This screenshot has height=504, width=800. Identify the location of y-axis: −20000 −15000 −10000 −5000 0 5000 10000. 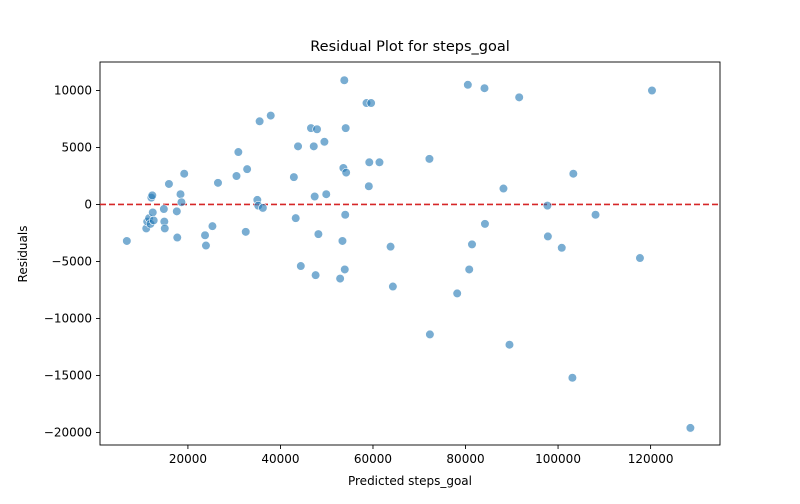
(72, 261).